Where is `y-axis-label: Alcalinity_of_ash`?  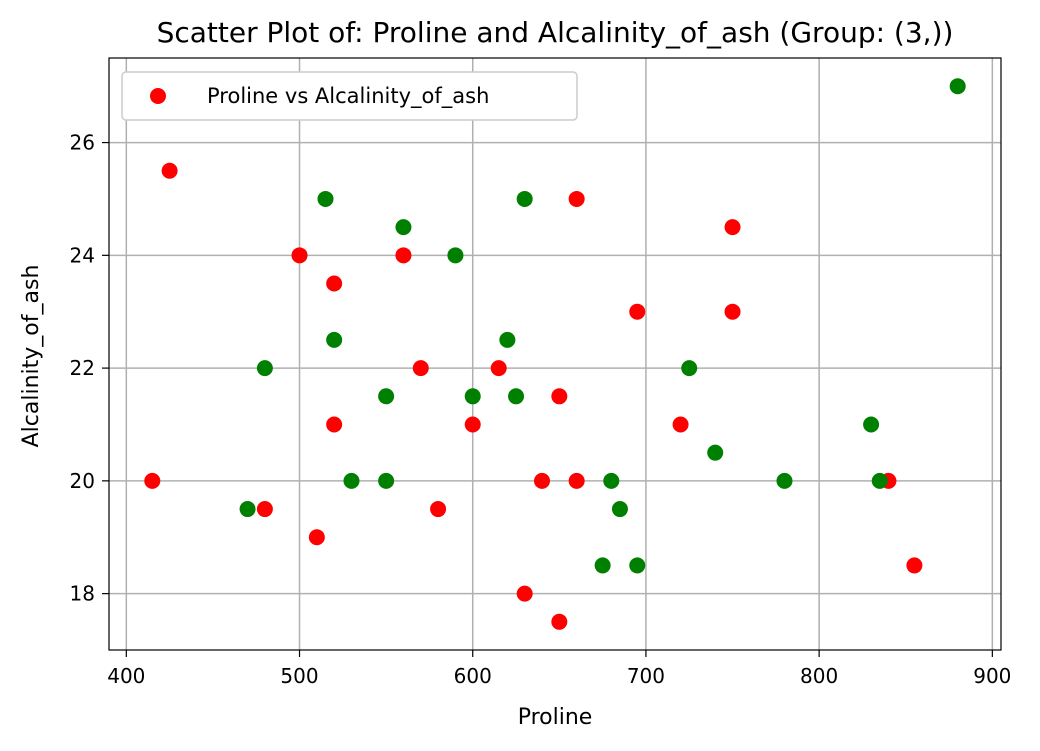
y-axis-label: Alcalinity_of_ash is located at coordinates (31, 356).